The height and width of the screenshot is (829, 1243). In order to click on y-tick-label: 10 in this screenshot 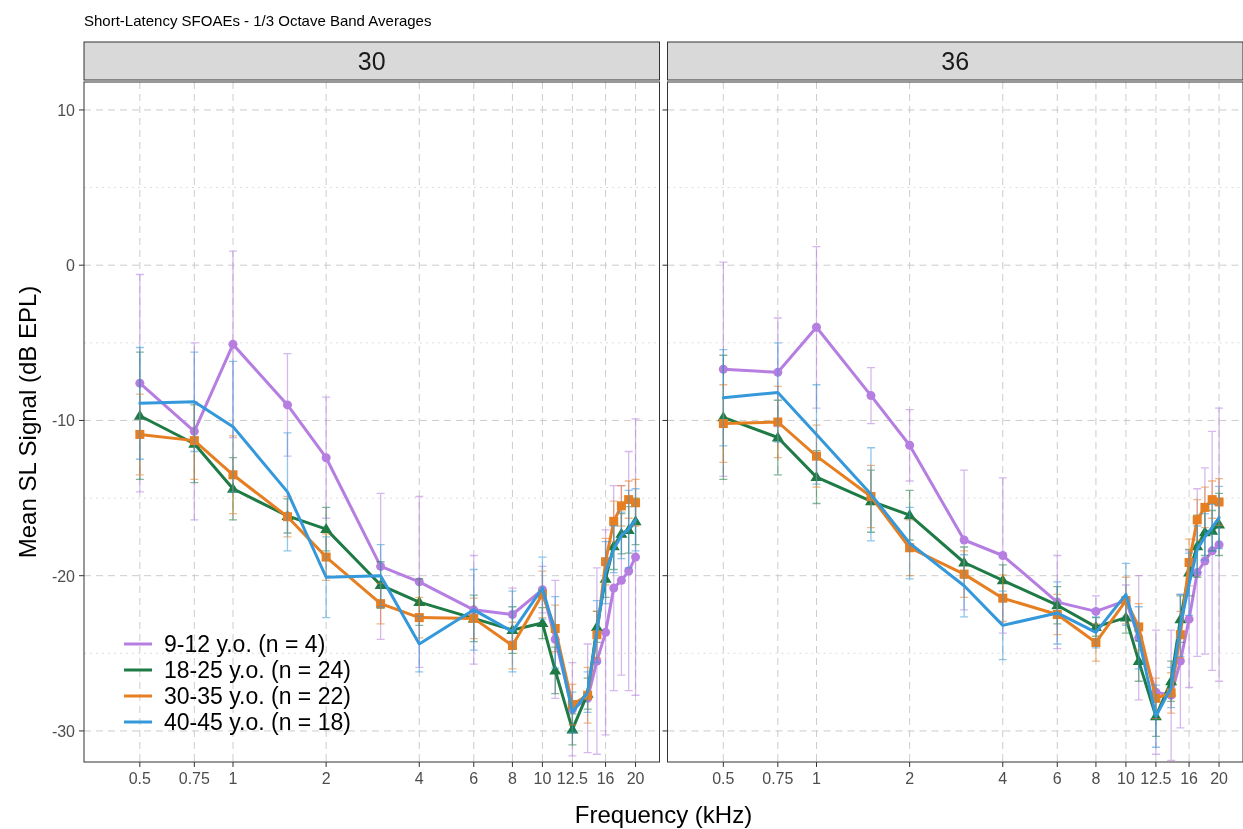, I will do `click(66, 110)`.